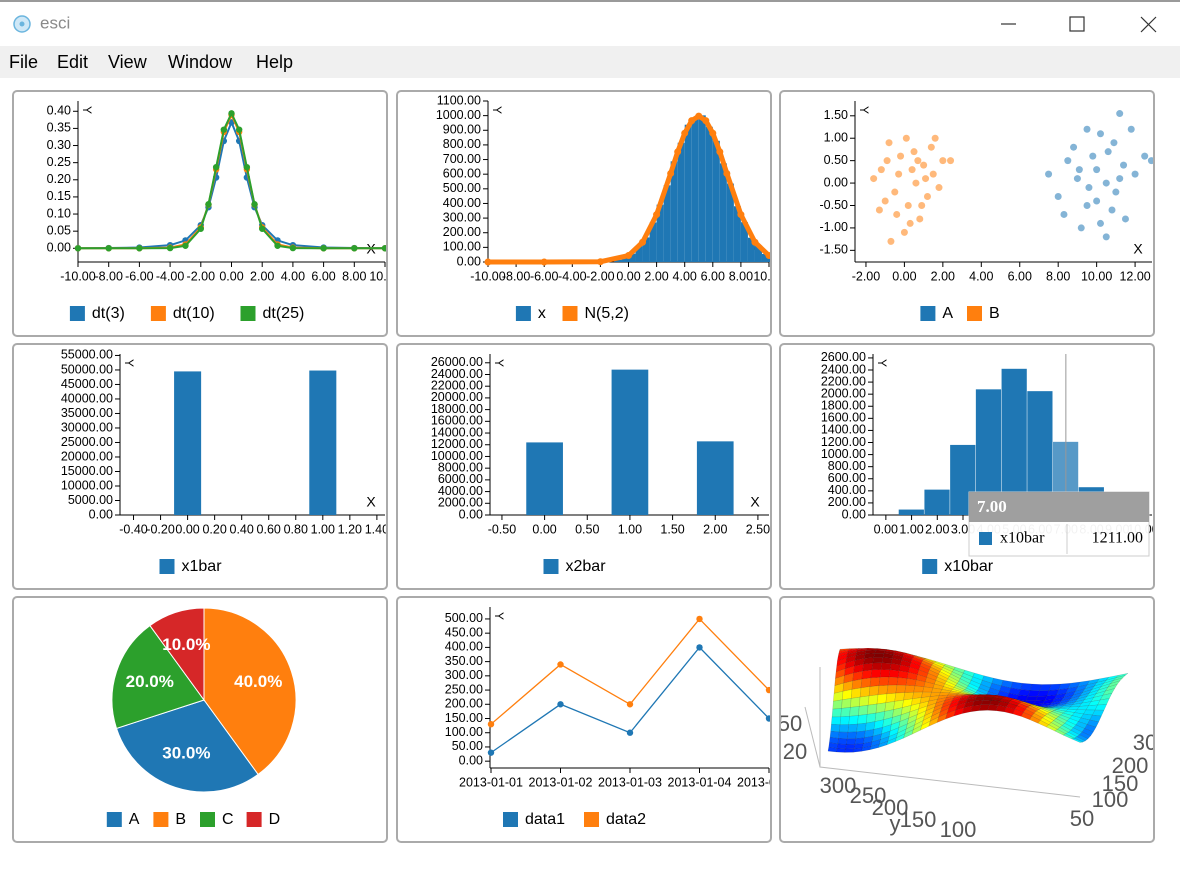 Image resolution: width=1180 pixels, height=892 pixels. What do you see at coordinates (23, 62) in the screenshot?
I see `menu-item: File` at bounding box center [23, 62].